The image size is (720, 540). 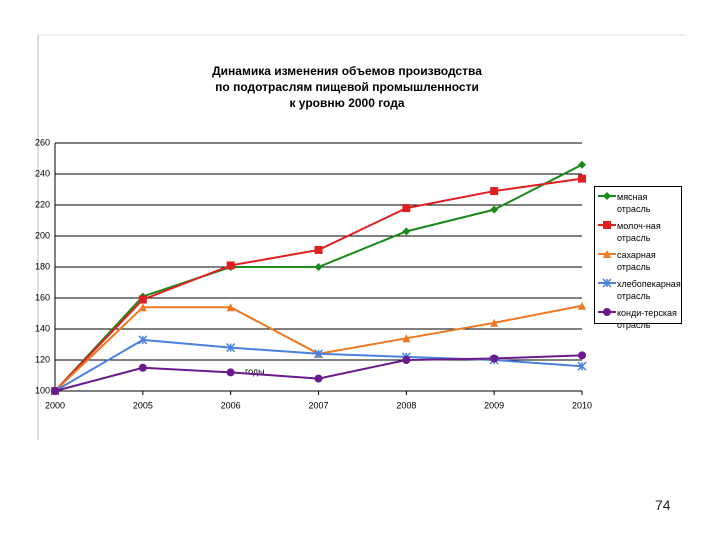 What do you see at coordinates (649, 290) in the screenshot?
I see `legend-label: хлебопекарная отрасль` at bounding box center [649, 290].